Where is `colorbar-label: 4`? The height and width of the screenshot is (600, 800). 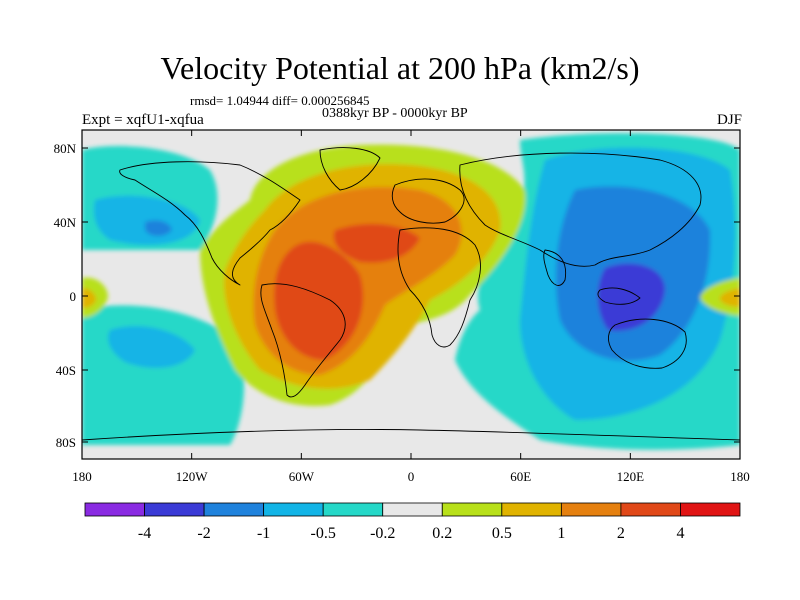 colorbar-label: 4 is located at coordinates (680, 533).